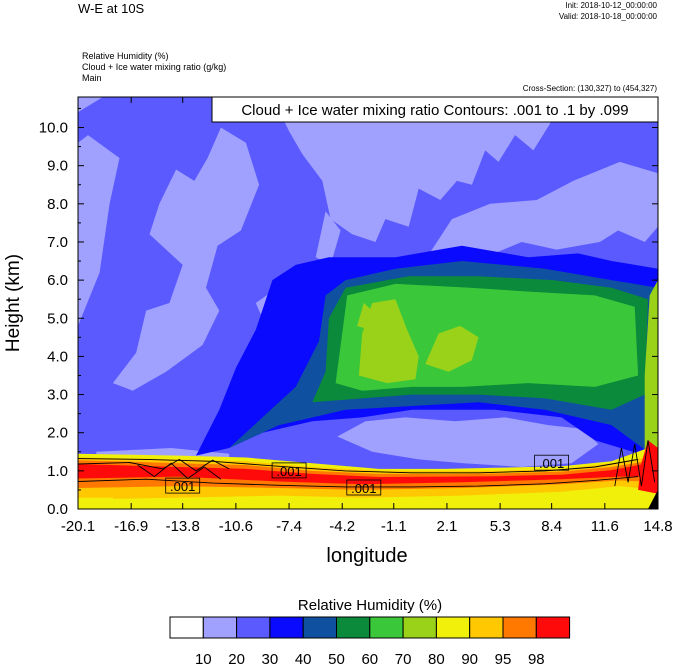  Describe the element at coordinates (57, 356) in the screenshot. I see `y-tick-label: 4.0` at that location.